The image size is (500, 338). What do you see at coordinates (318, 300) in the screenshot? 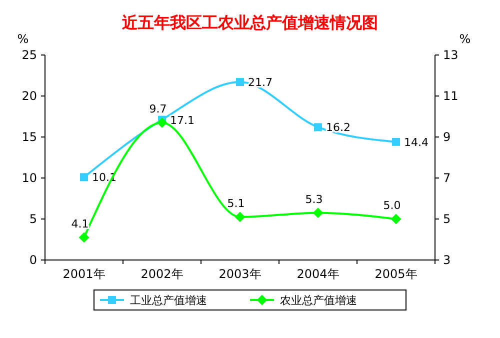
I see `legend-label: 农业总产值增速` at bounding box center [318, 300].